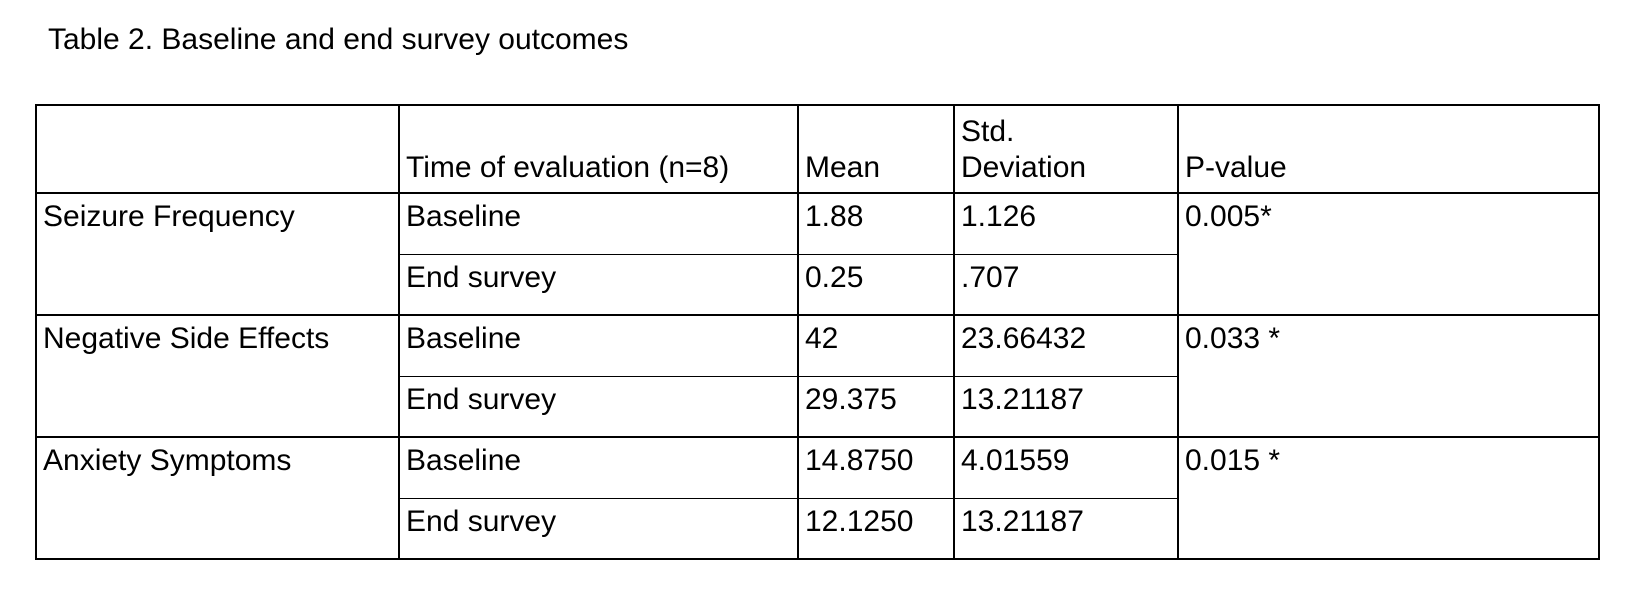  I want to click on std-cell: 23.66432, so click(1066, 345).